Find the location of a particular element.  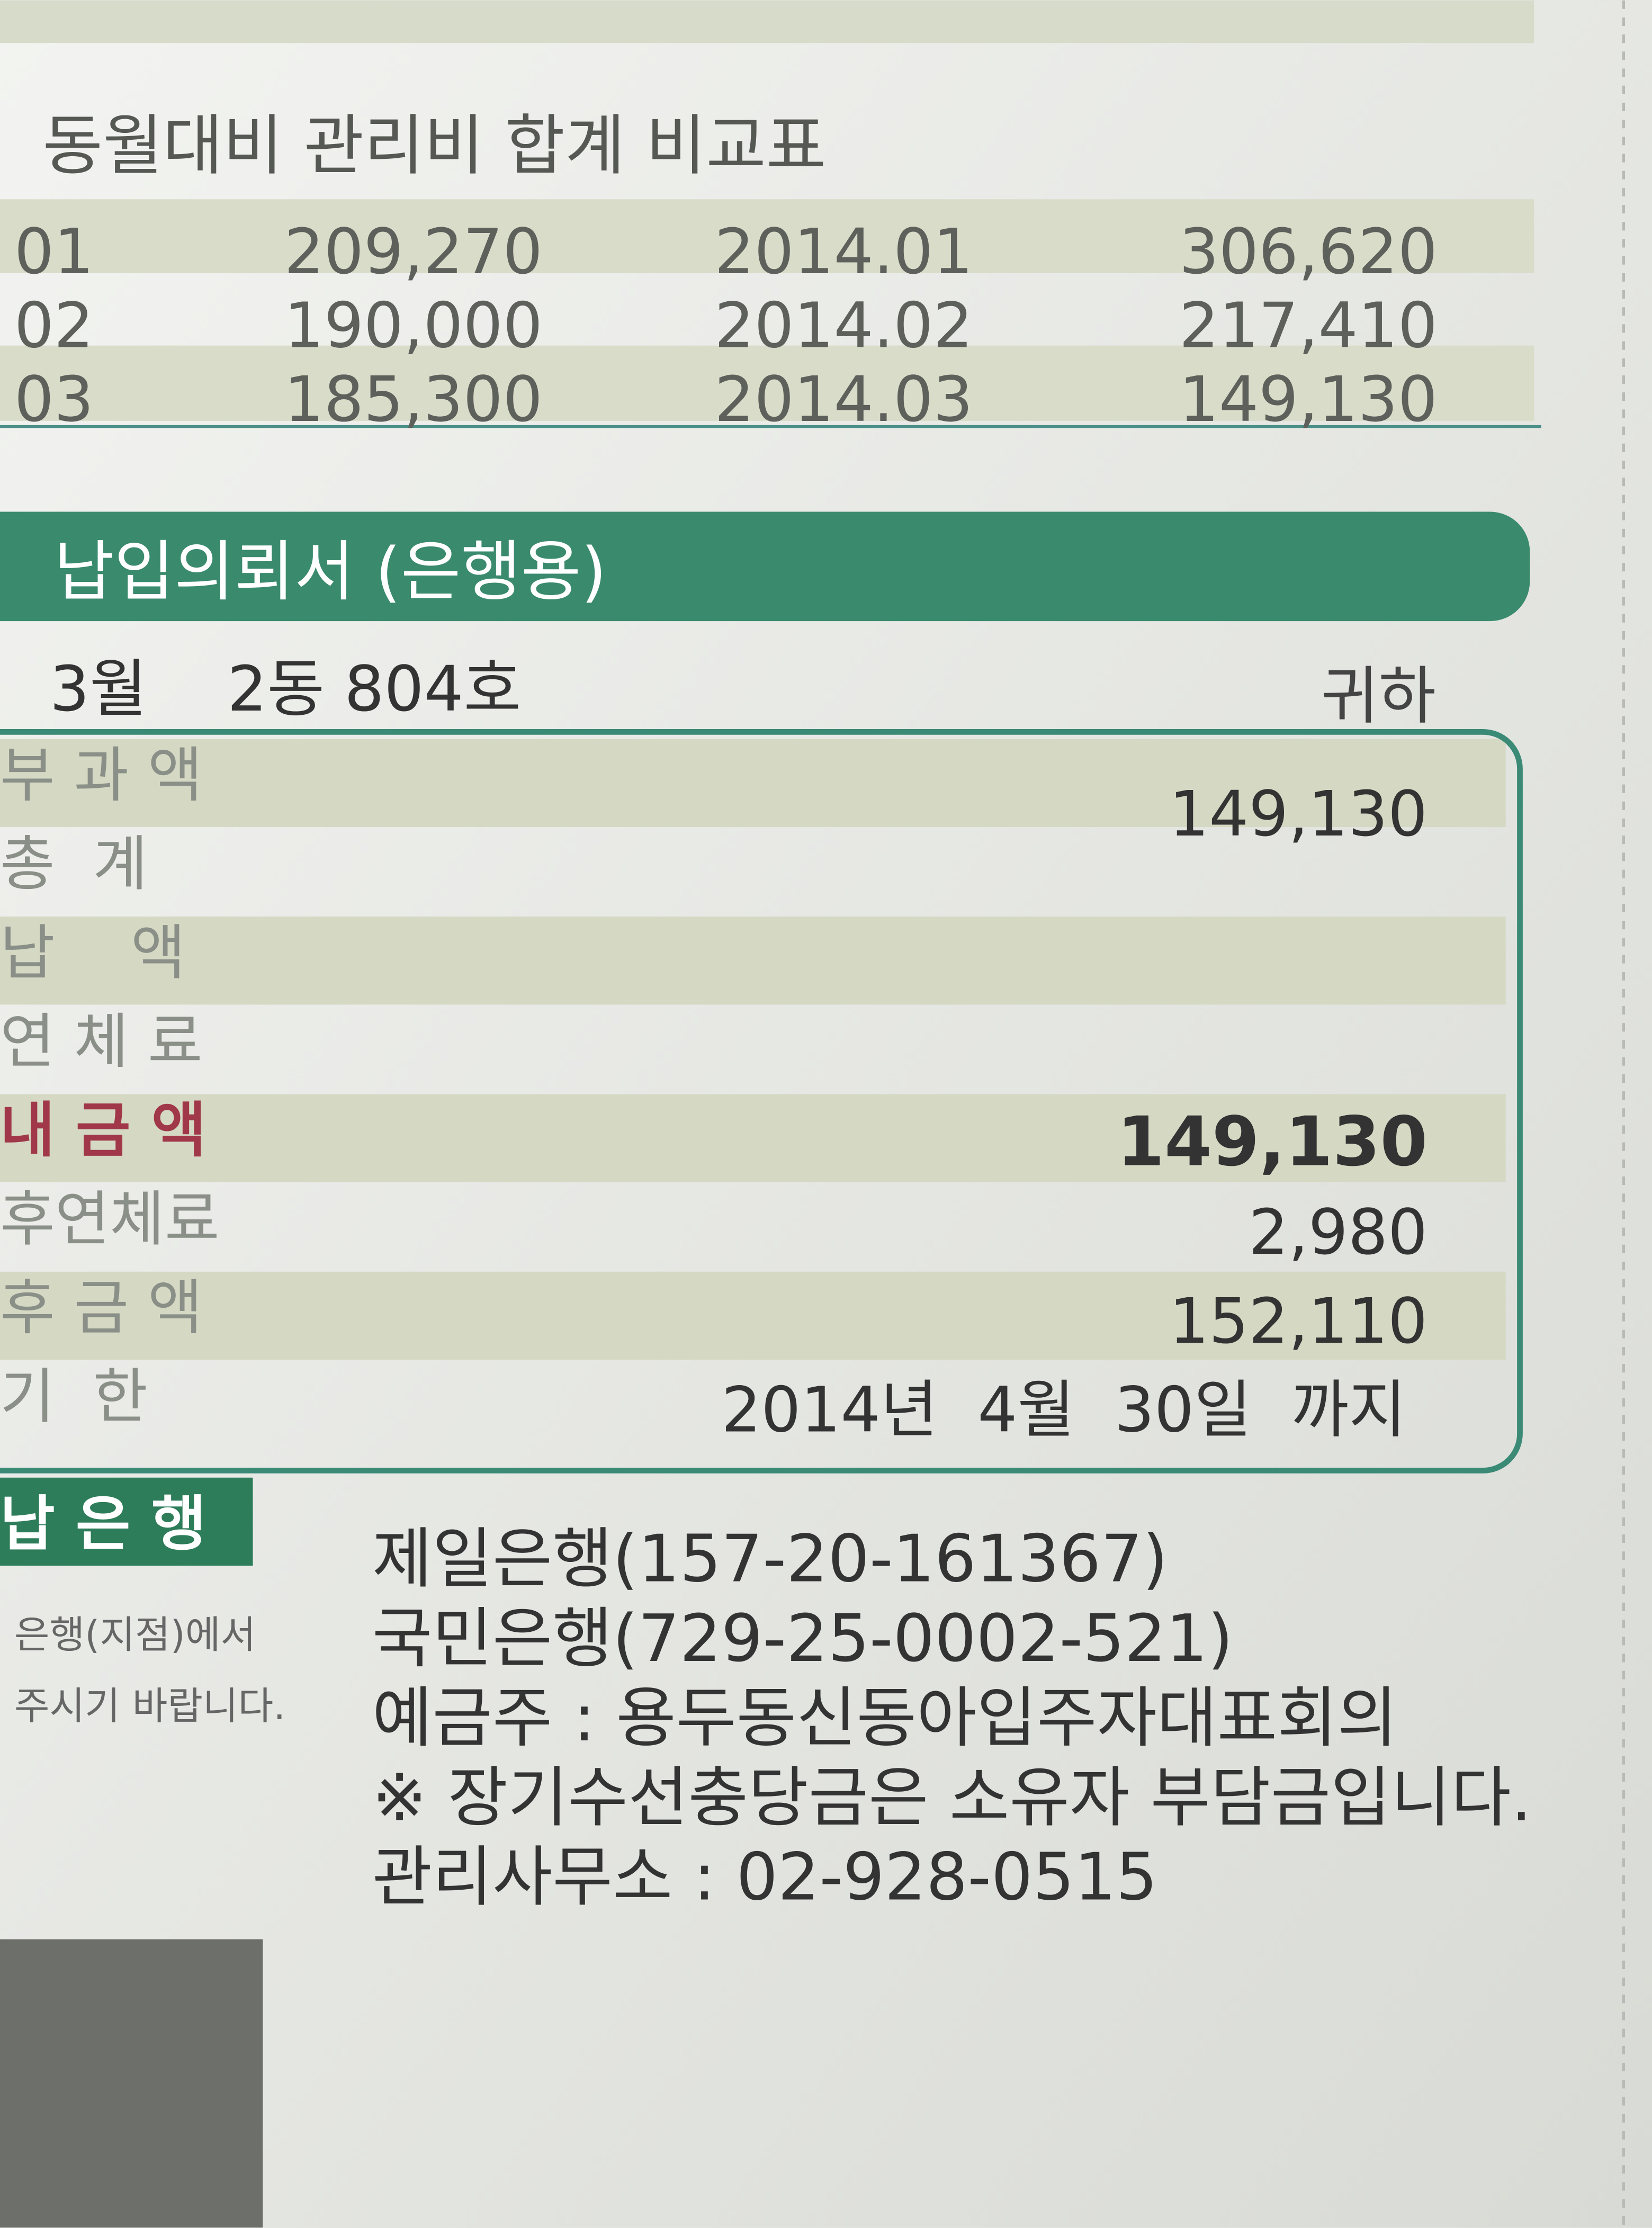

top-band is located at coordinates (767, 21).